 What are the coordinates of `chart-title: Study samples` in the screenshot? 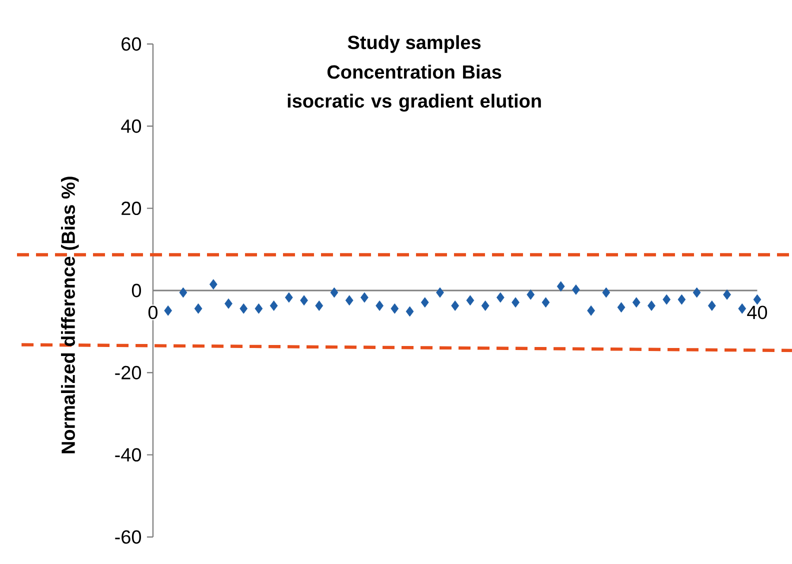 It's located at (414, 44).